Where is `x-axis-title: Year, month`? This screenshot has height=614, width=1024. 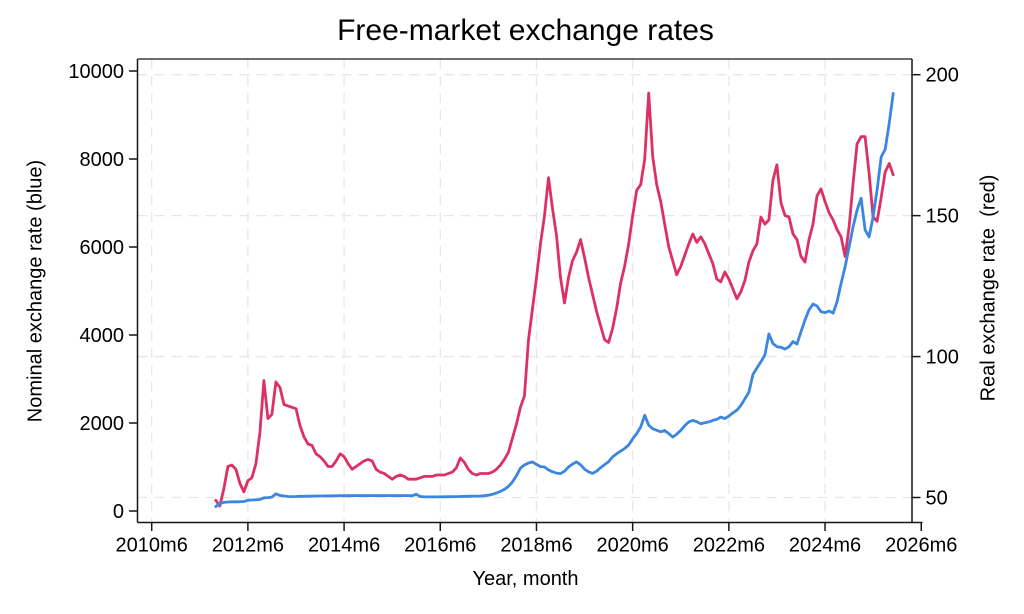 x-axis-title: Year, month is located at coordinates (525, 579).